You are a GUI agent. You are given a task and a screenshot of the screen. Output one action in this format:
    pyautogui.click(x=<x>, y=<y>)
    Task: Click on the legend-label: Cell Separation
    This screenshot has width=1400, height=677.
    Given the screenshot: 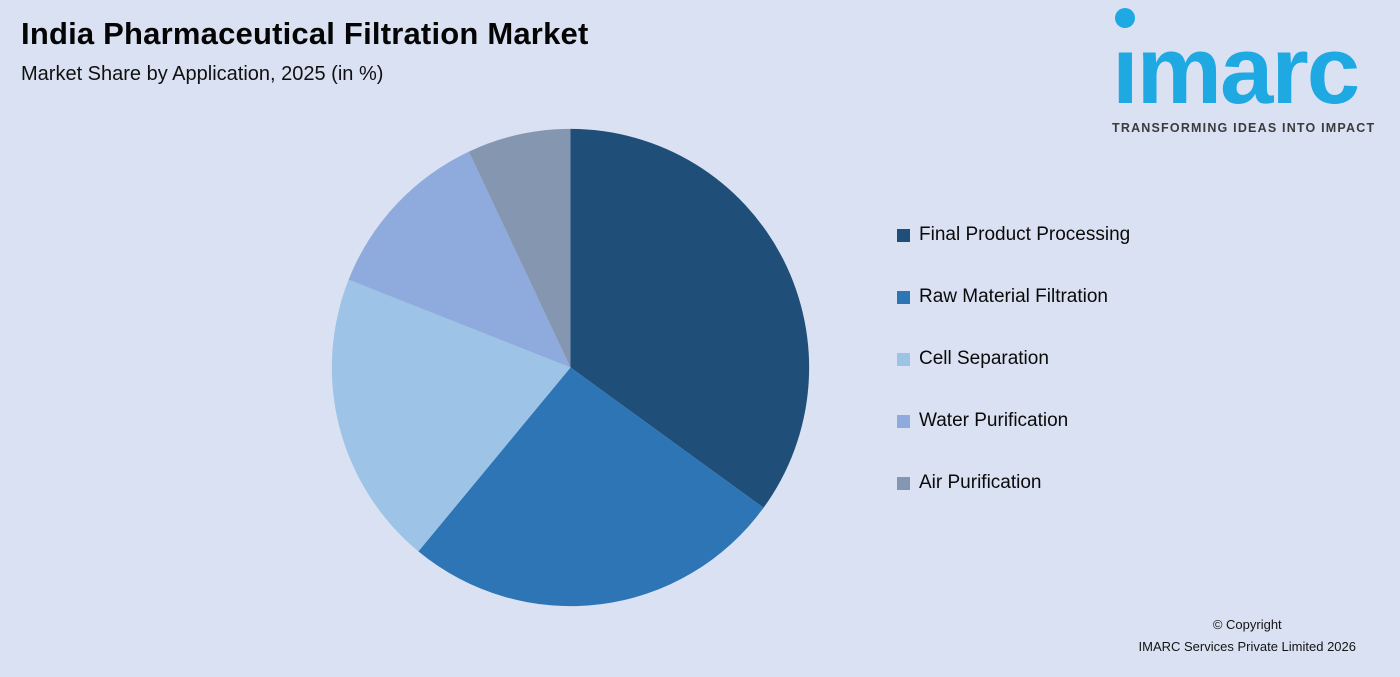 What is the action you would take?
    pyautogui.click(x=984, y=358)
    